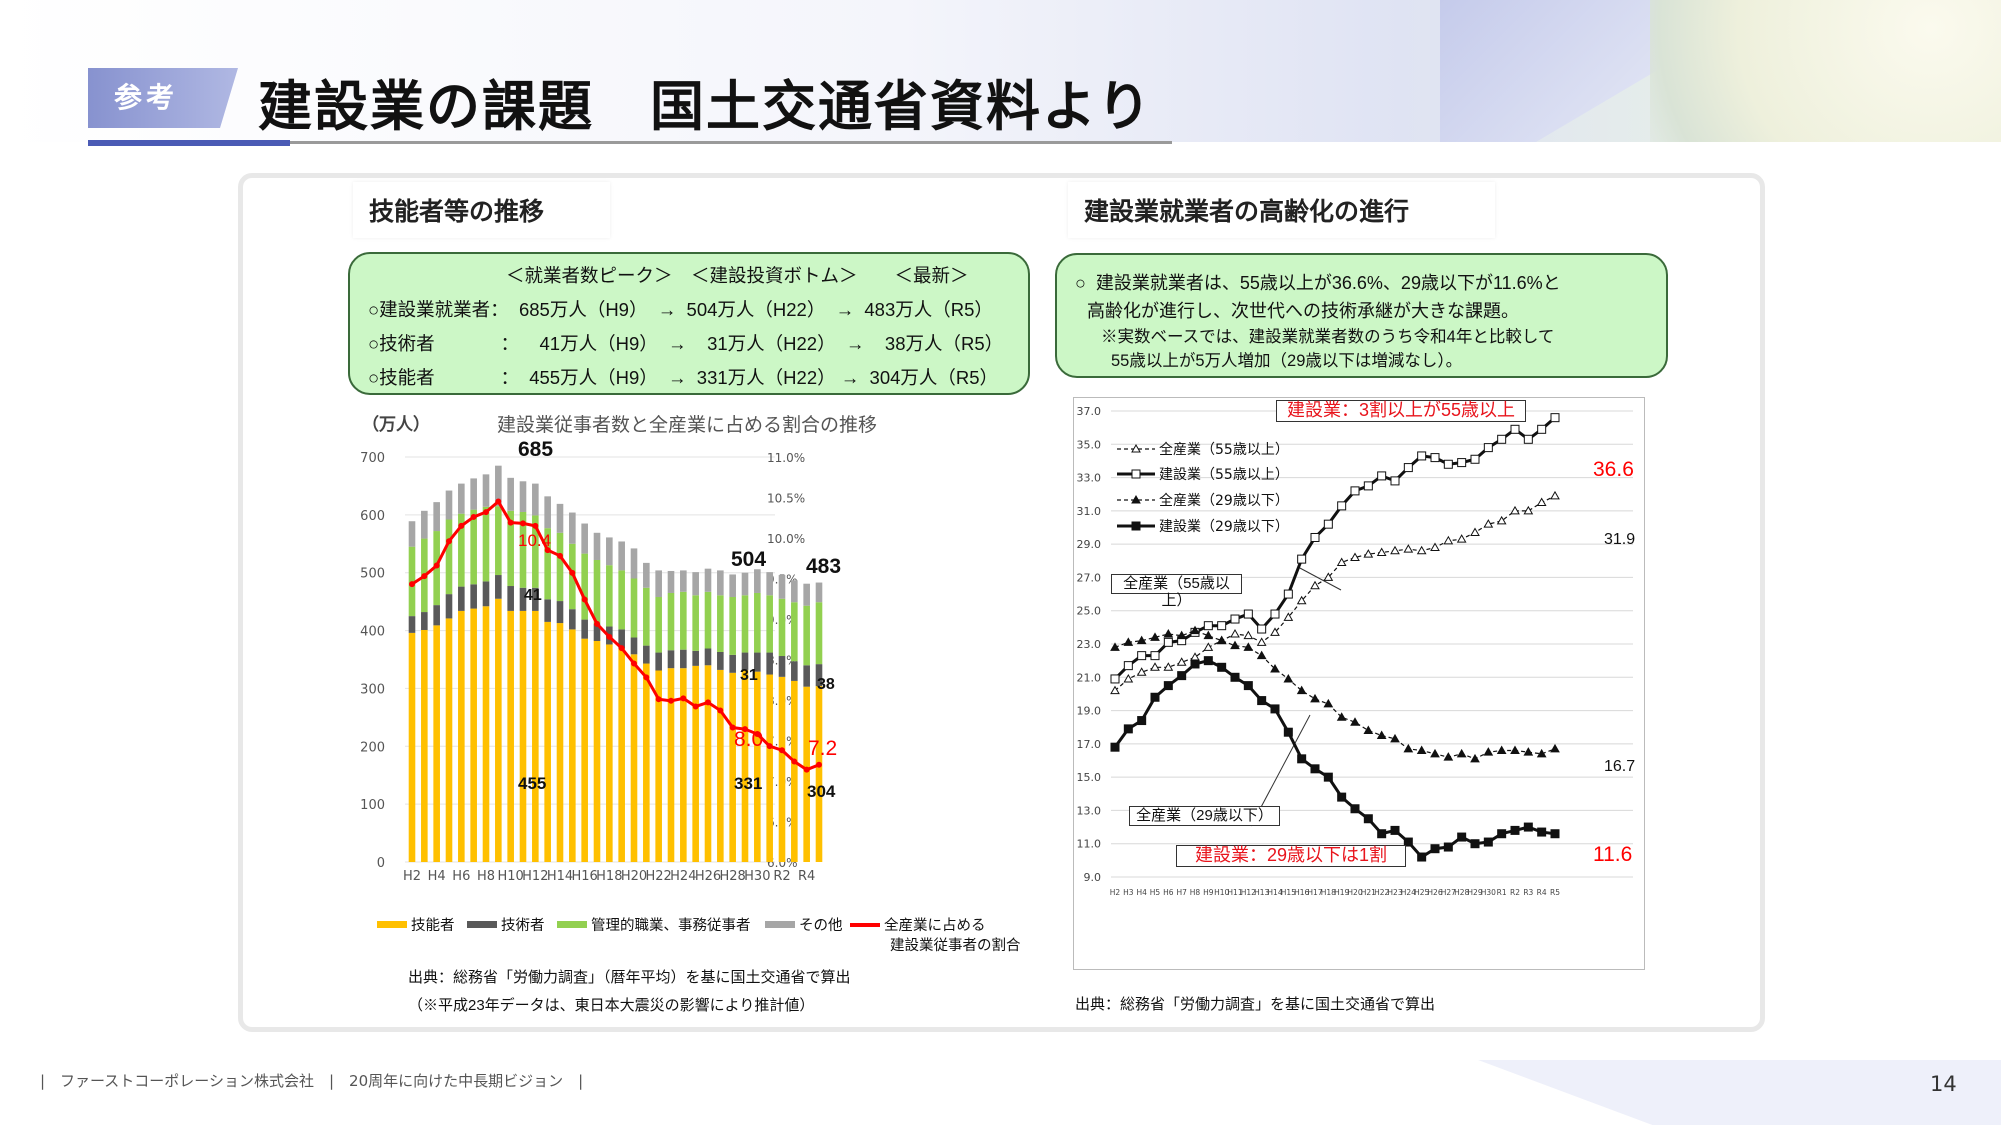 The width and height of the screenshot is (2001, 1125). What do you see at coordinates (1089, 711) in the screenshot?
I see `y-tick-label: 19.0` at bounding box center [1089, 711].